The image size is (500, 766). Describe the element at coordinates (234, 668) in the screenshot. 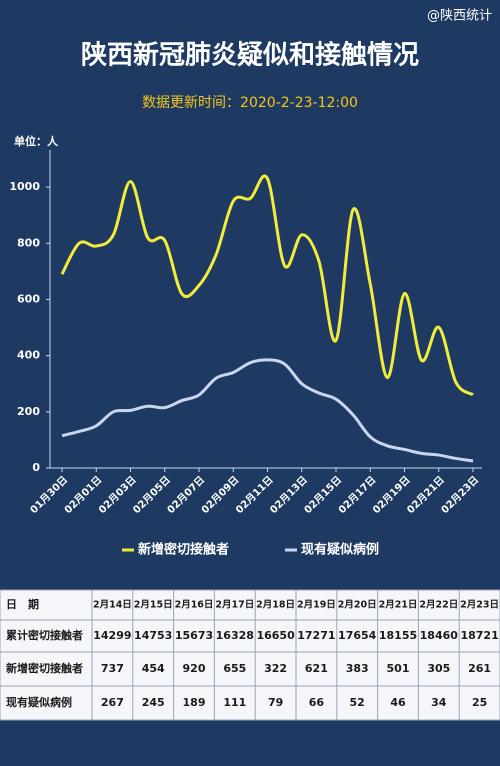

I see `table-cell: 655` at that location.